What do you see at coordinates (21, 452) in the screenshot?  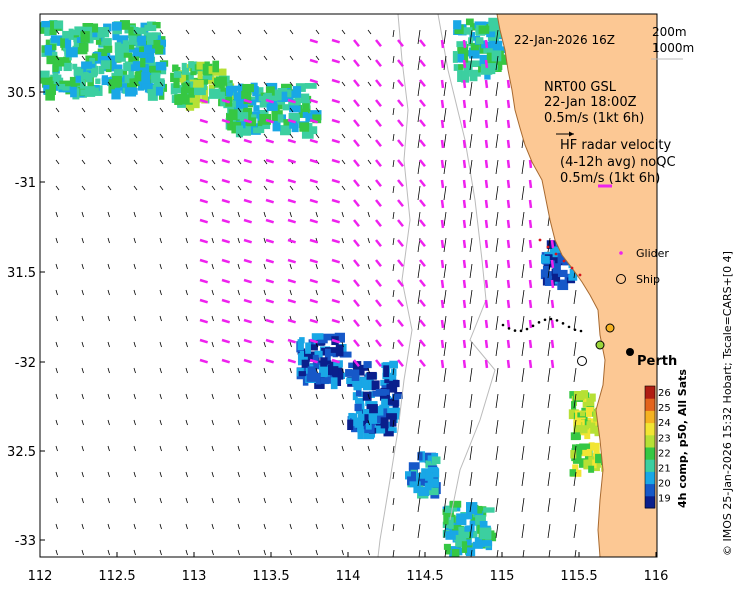 I see `y-tick-label: 32.5` at bounding box center [21, 452].